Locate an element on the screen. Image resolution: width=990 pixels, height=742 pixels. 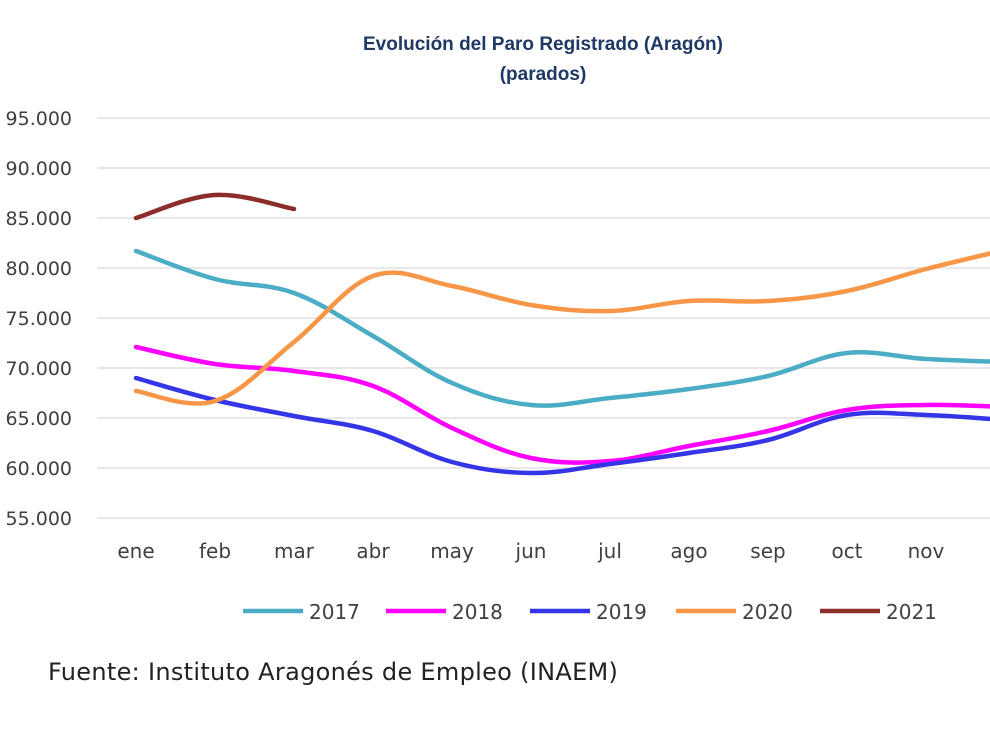
chart-title: Evolución del Paro Registrado (Aragón) is located at coordinates (543, 44).